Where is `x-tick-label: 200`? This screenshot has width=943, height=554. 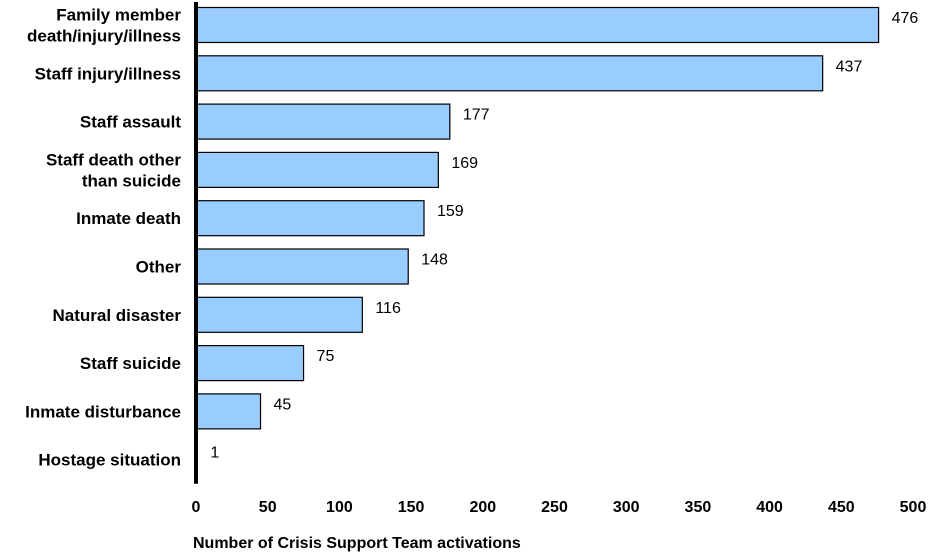 x-tick-label: 200 is located at coordinates (482, 507).